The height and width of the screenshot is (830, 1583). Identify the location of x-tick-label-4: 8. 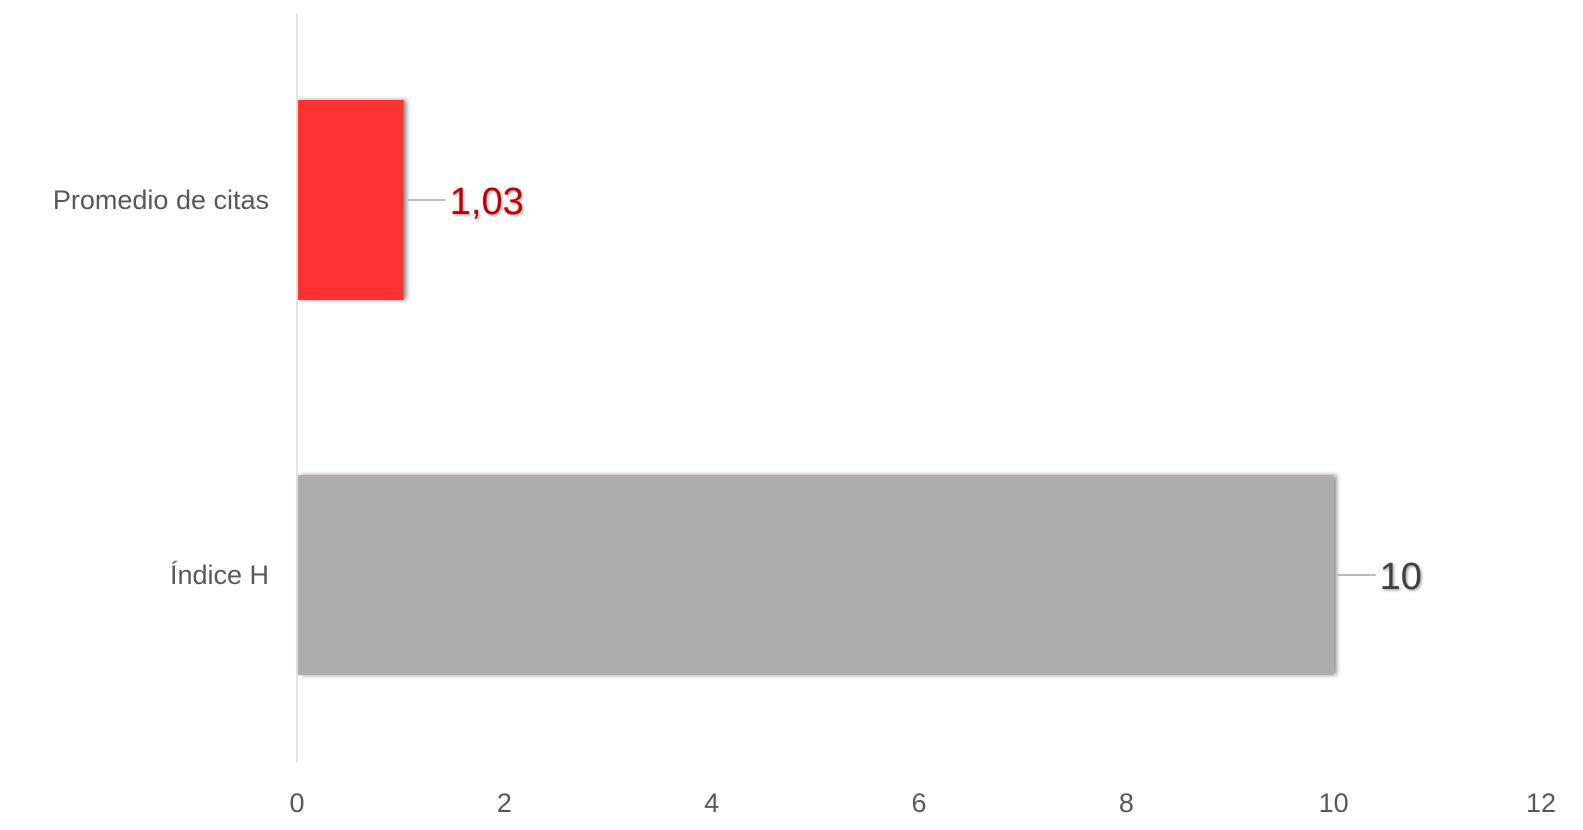
(1126, 803).